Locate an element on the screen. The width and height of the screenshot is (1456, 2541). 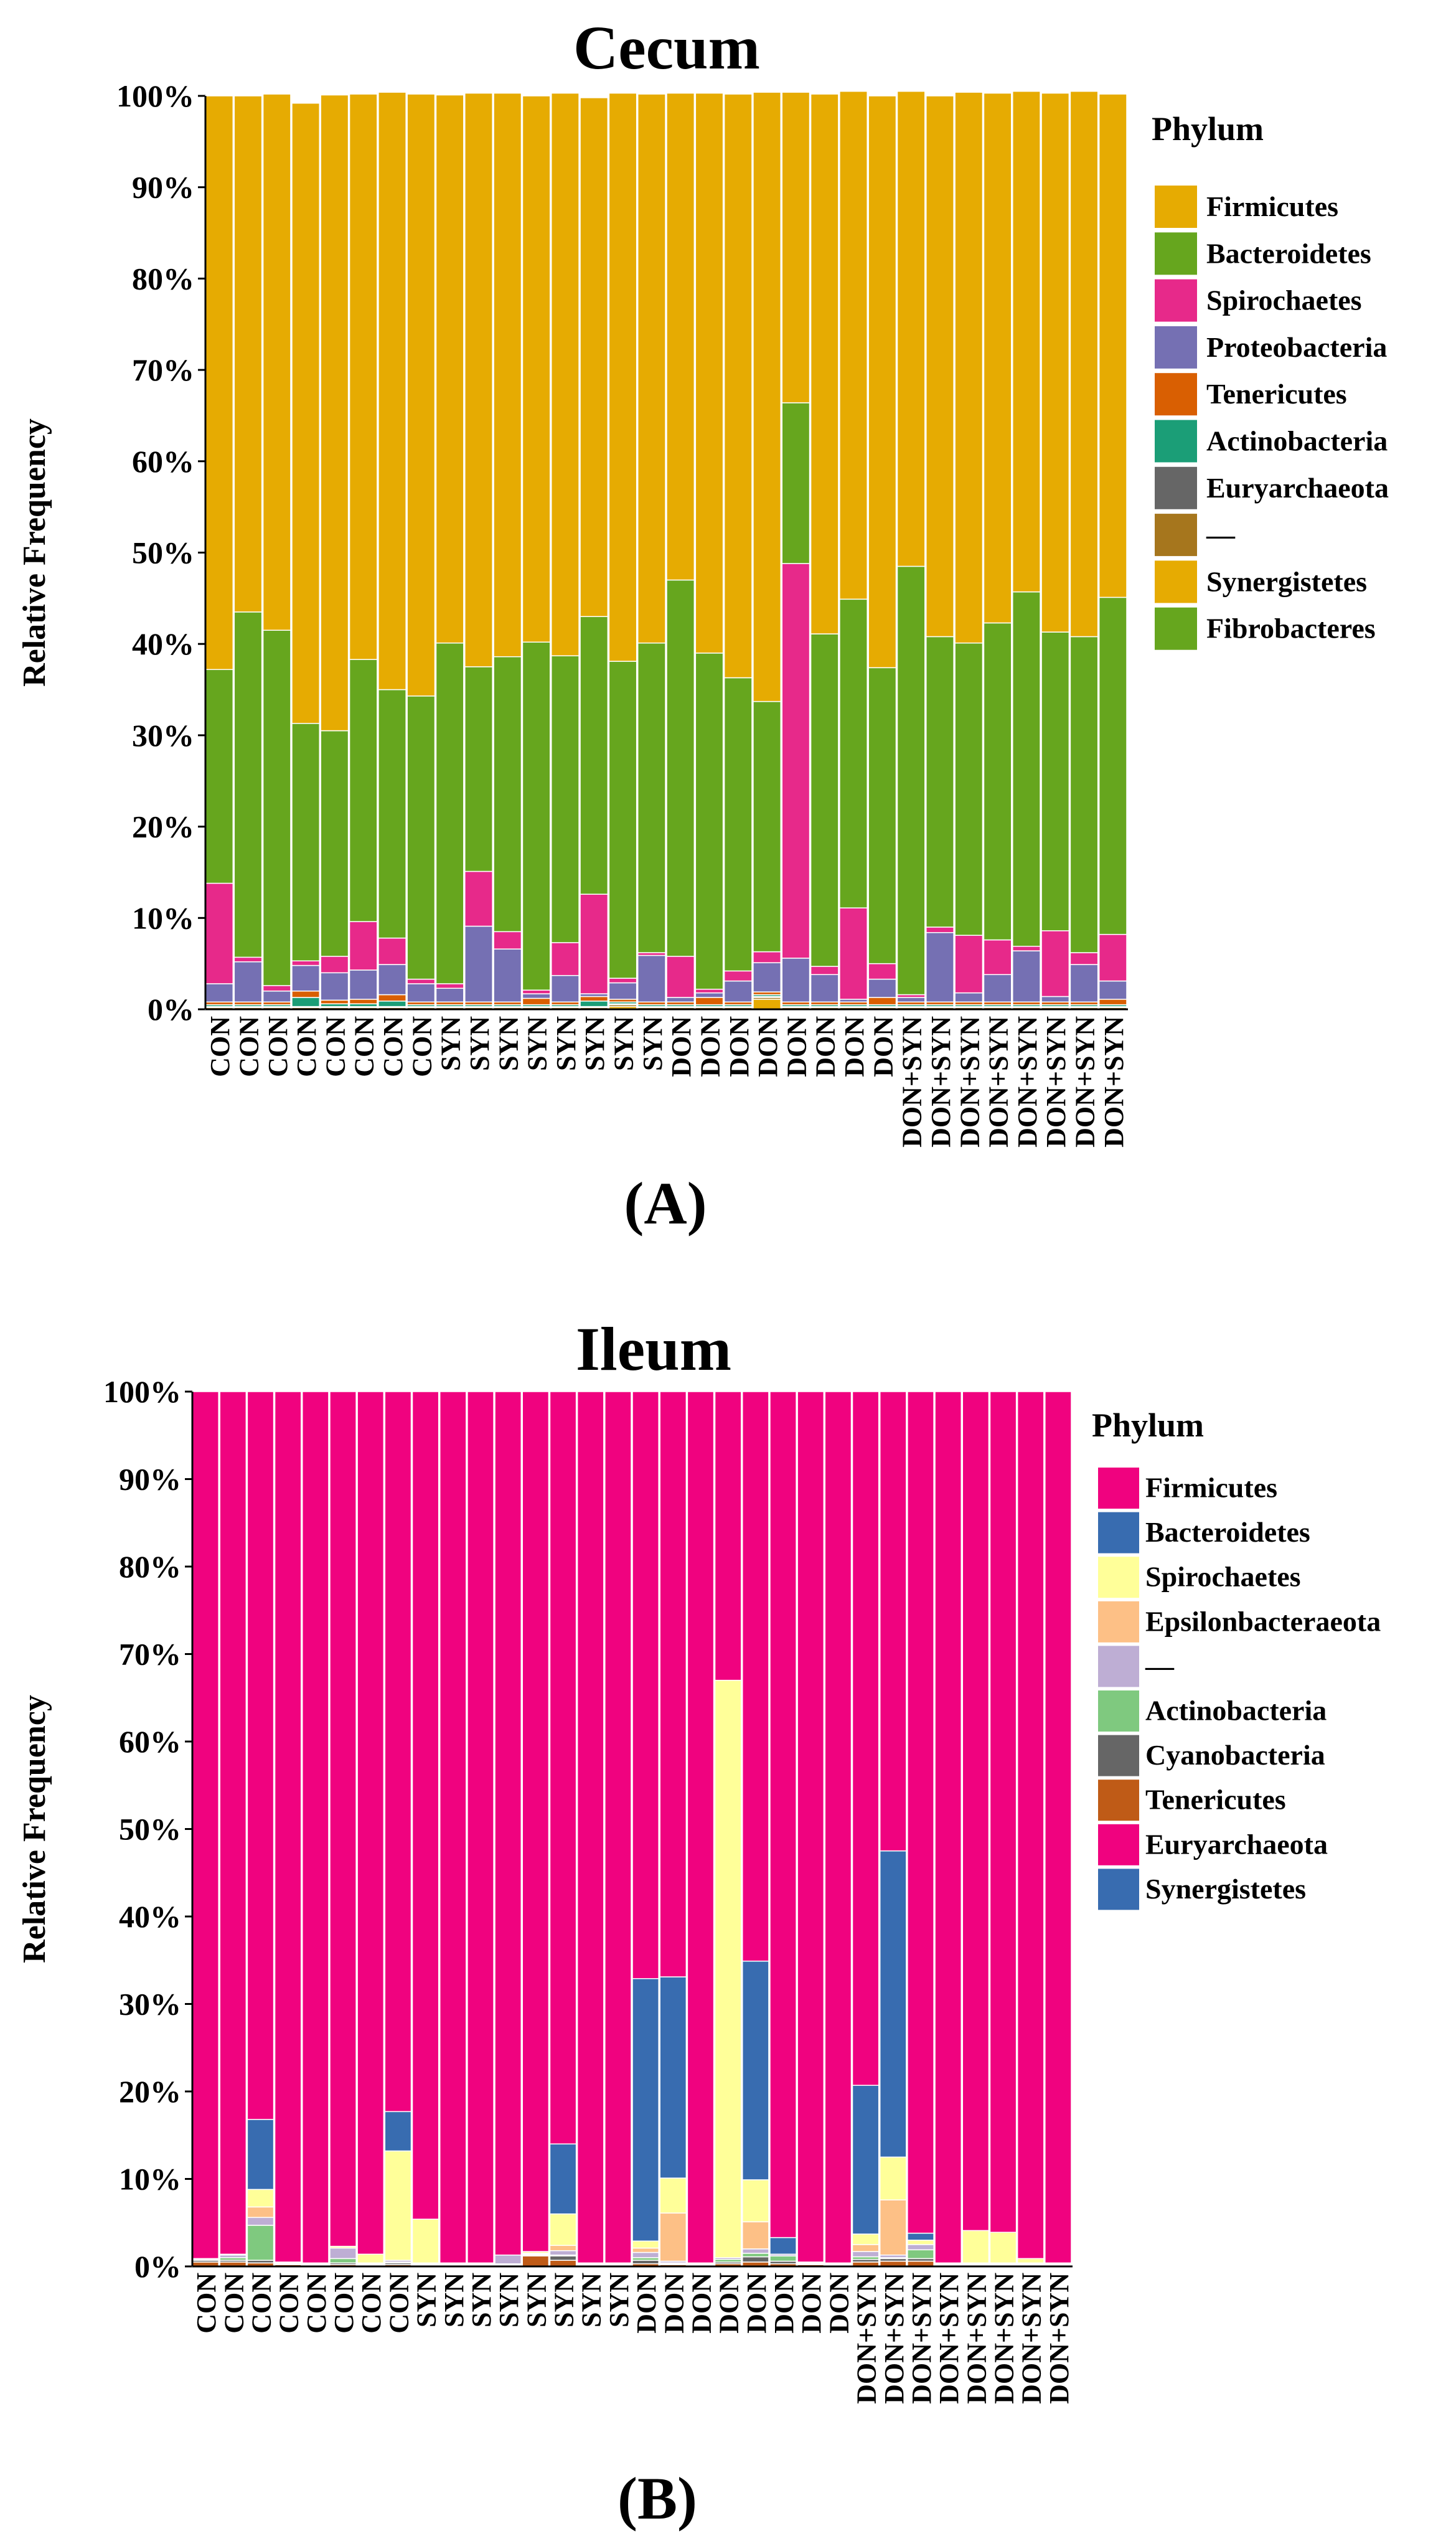
y-tick-label: 0% is located at coordinates (171, 1009).